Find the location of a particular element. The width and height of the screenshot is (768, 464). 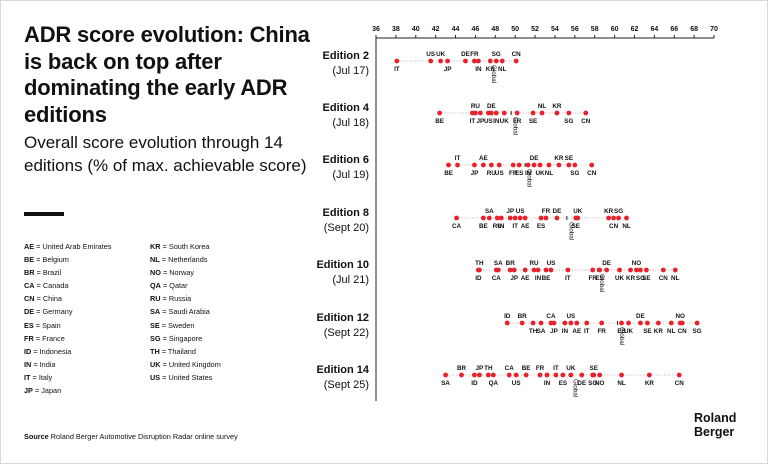

legend-item-de: DE = Germany is located at coordinates (94, 311).